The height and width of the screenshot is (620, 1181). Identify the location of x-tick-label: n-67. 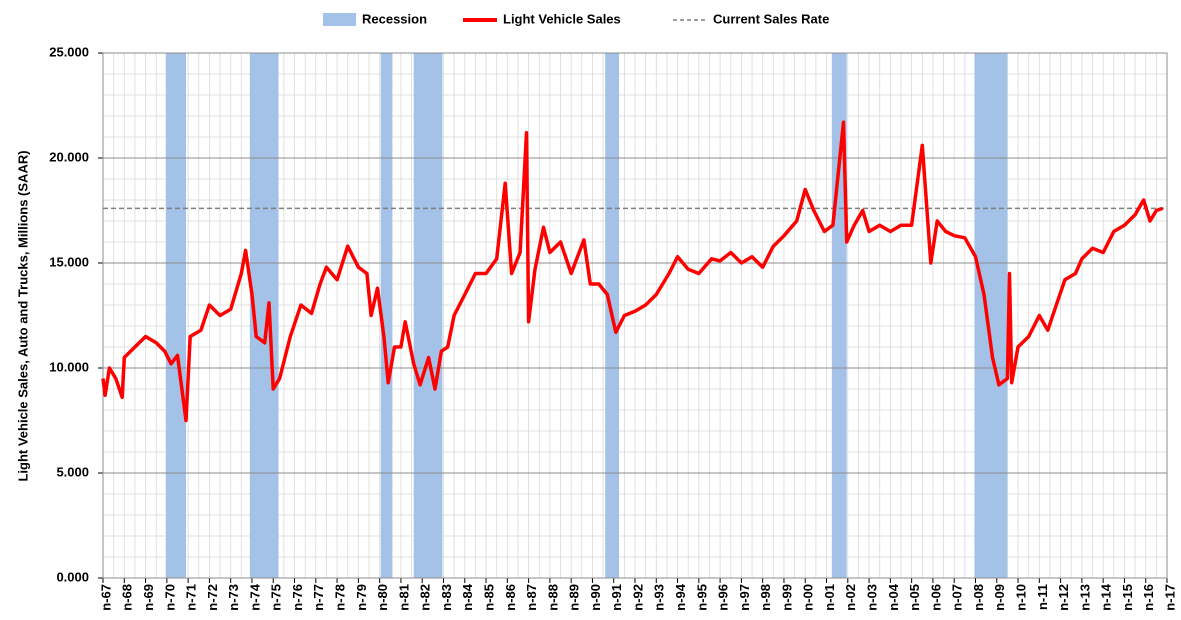
(105, 597).